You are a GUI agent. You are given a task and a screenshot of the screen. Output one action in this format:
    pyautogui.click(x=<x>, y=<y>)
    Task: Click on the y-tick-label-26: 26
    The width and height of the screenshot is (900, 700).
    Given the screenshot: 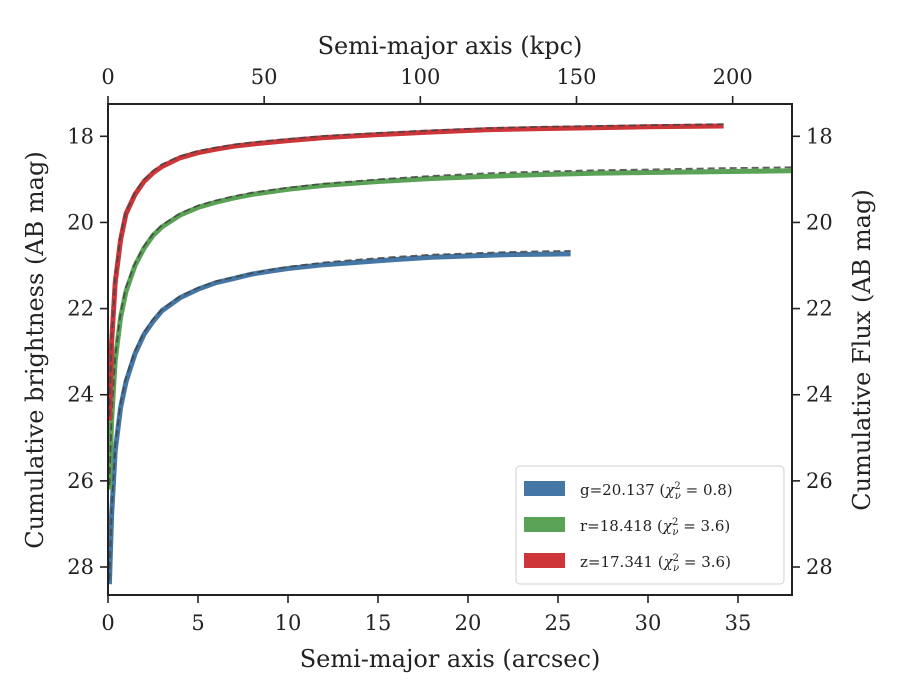 What is the action you would take?
    pyautogui.click(x=80, y=481)
    